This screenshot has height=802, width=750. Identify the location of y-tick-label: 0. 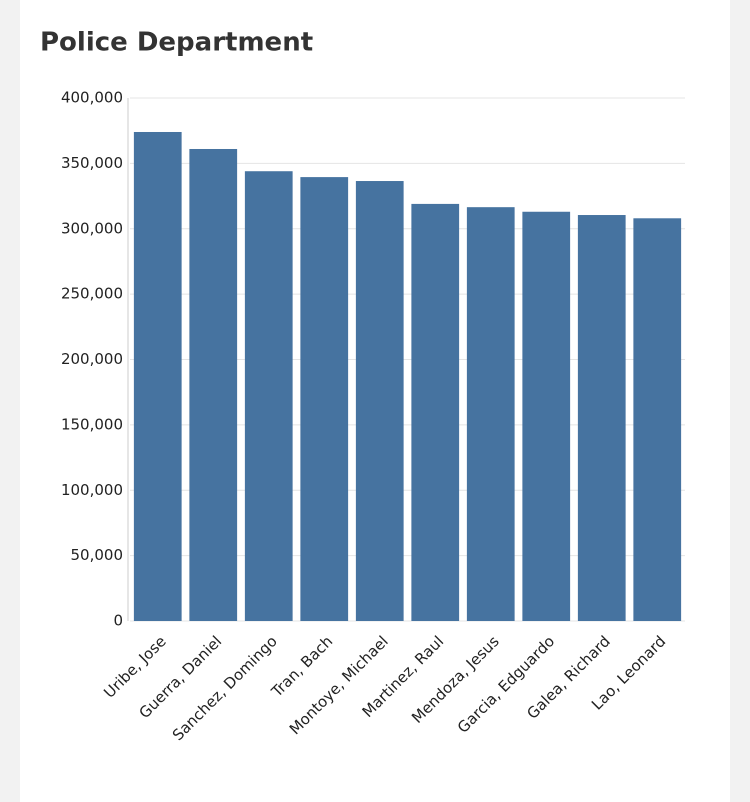
(118, 621).